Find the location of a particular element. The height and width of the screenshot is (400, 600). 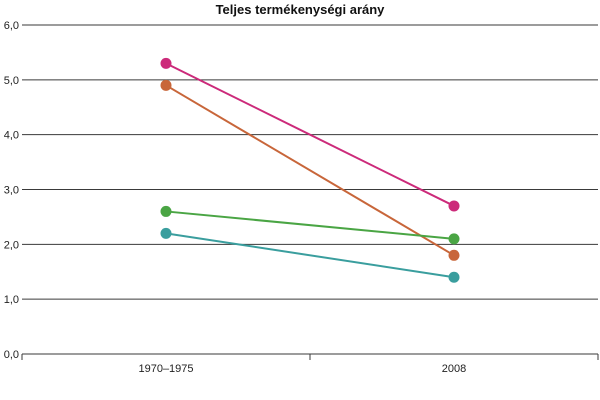

y-tick-label: 4,0 is located at coordinates (11, 136).